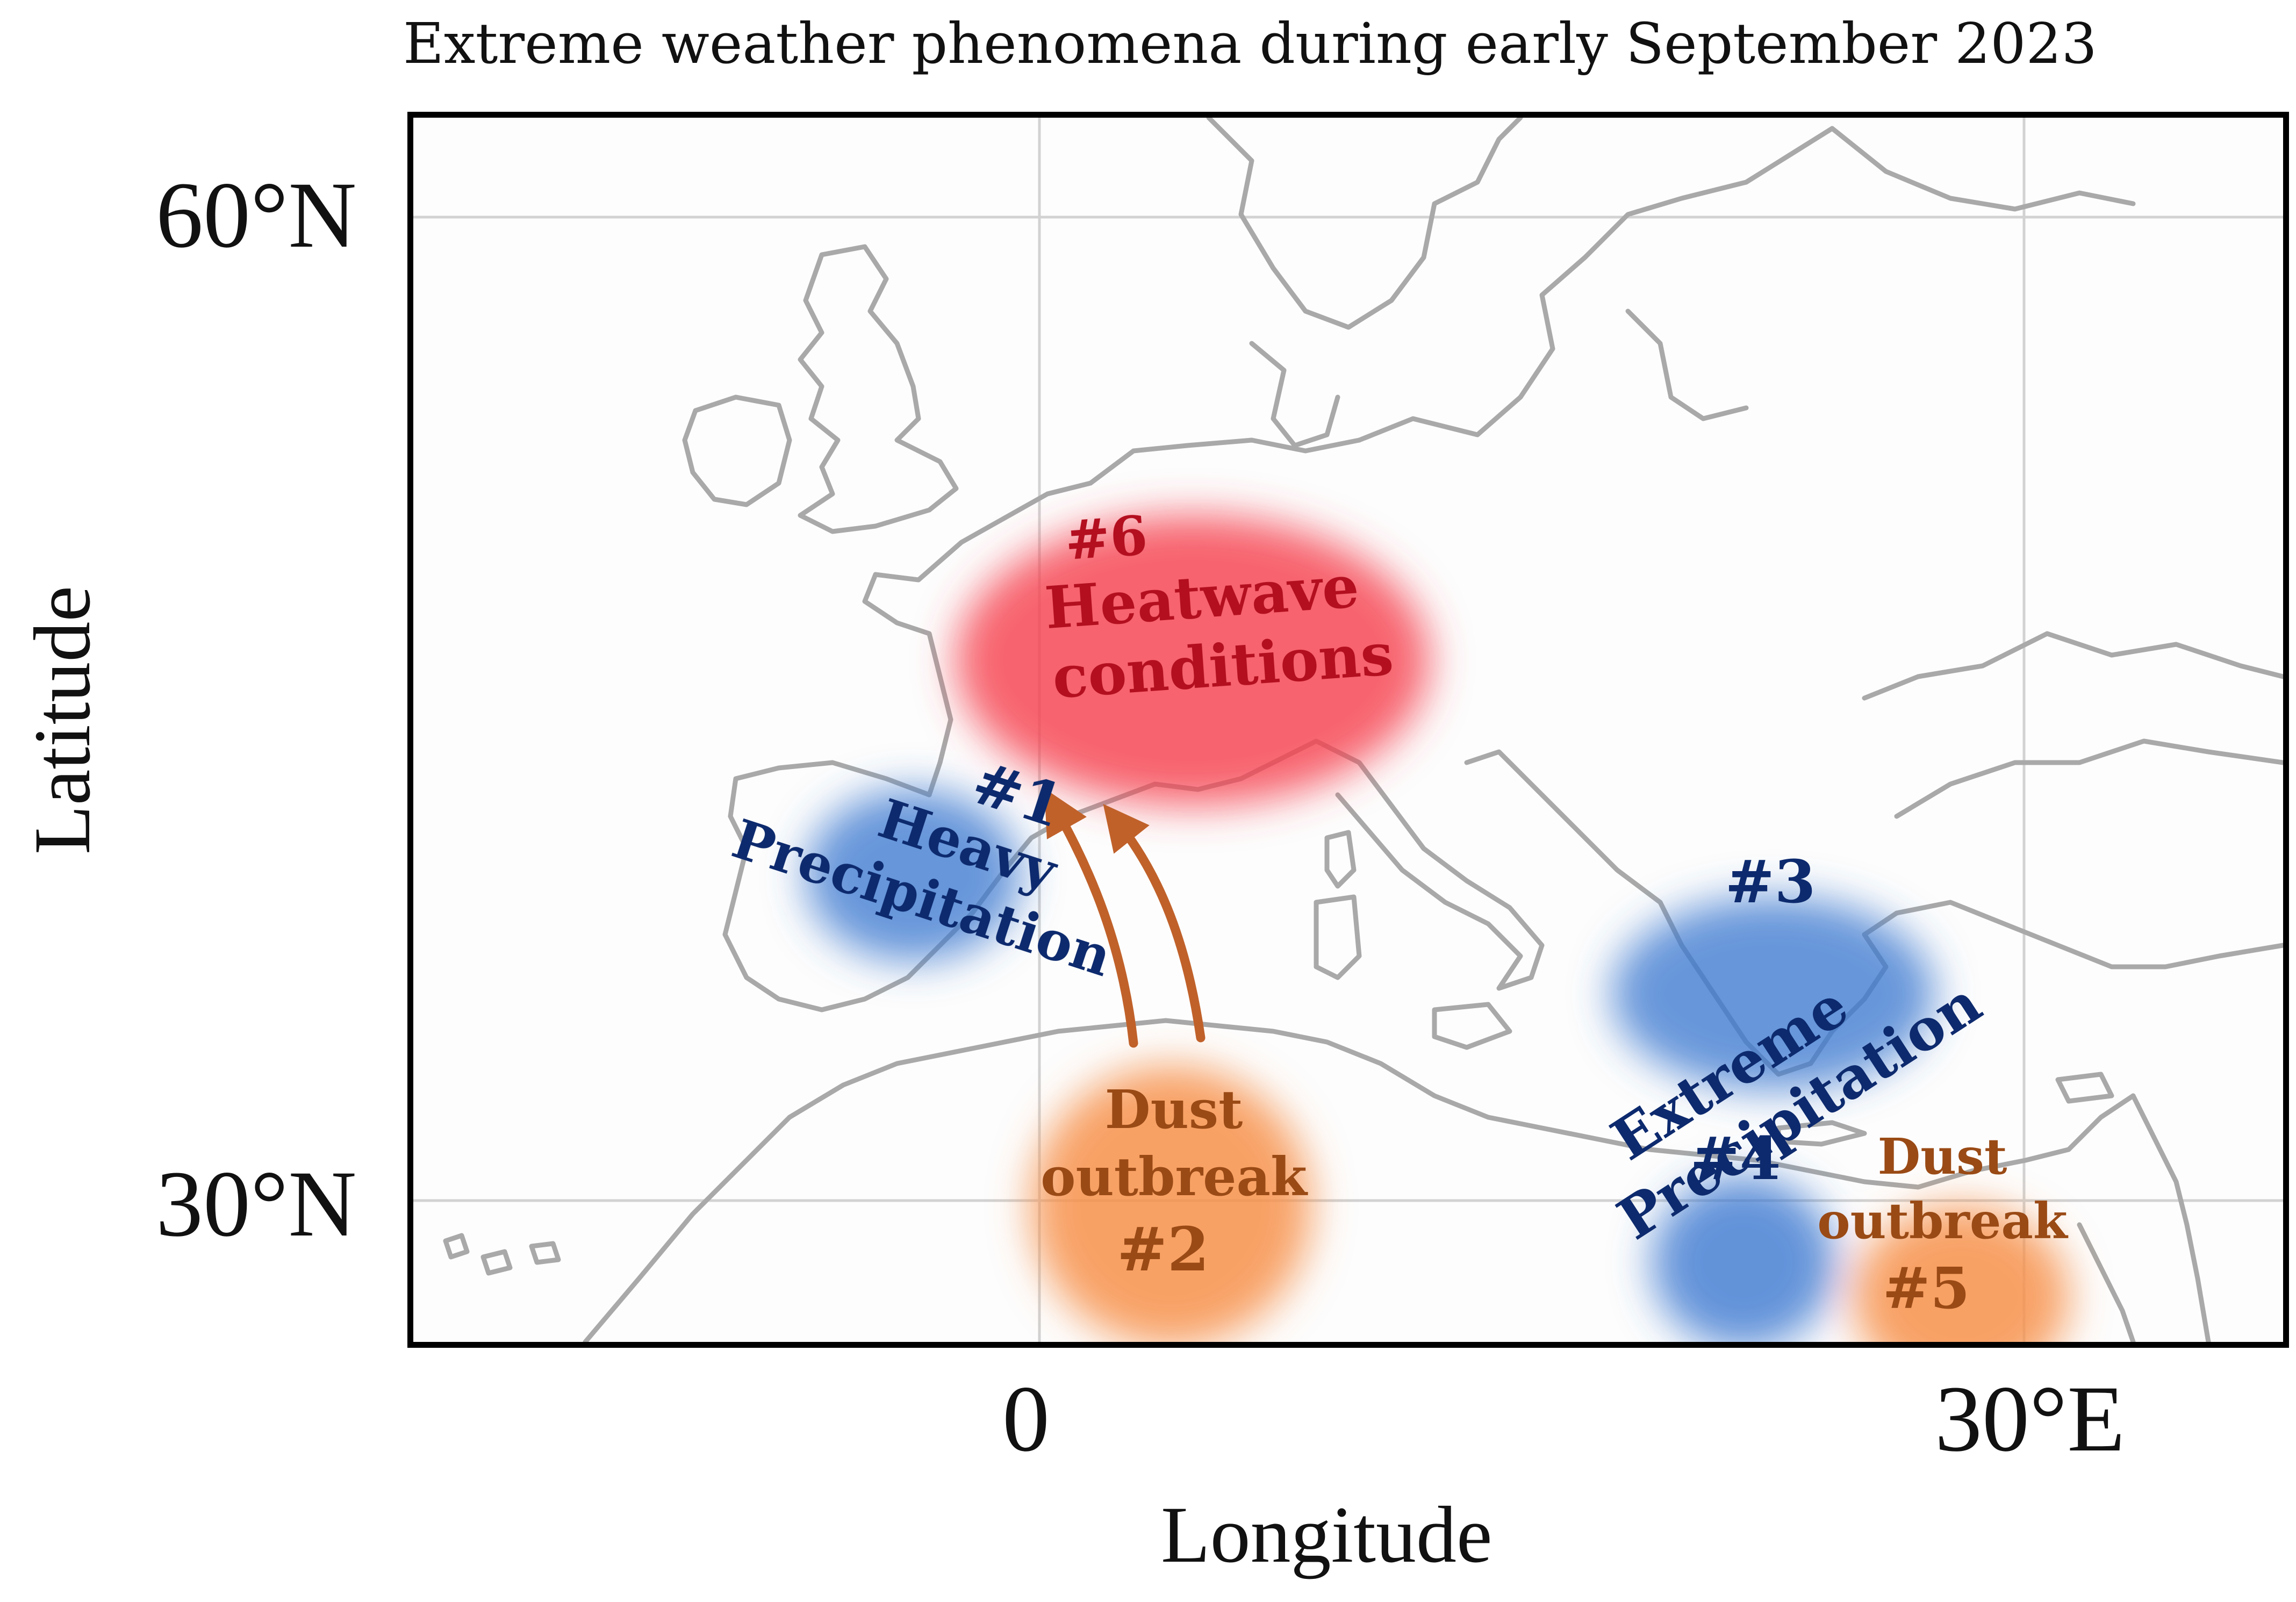 The image size is (2296, 1602). What do you see at coordinates (2170, 1217) in the screenshot?
I see `coastline-levant` at bounding box center [2170, 1217].